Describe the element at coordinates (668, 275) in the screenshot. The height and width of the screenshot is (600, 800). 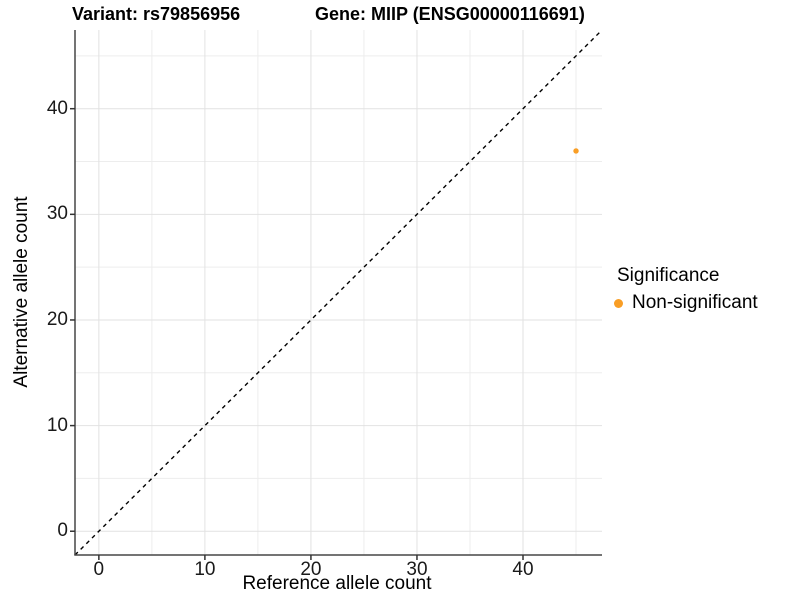
I see `legend-title: Significance` at that location.